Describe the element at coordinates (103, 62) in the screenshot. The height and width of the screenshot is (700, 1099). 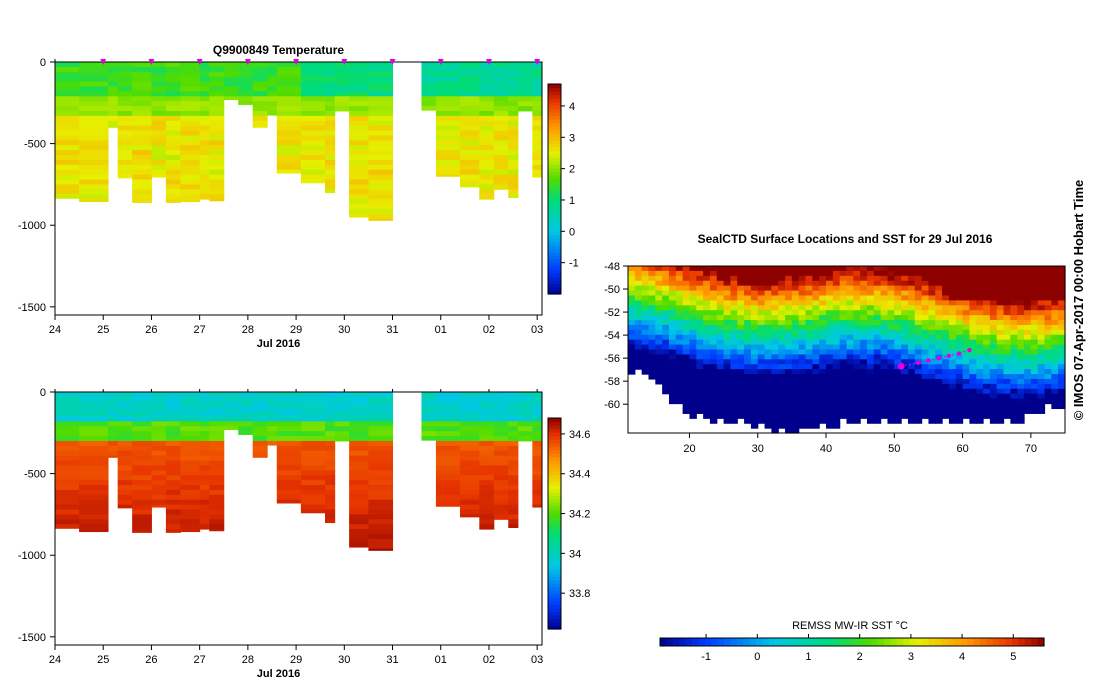
I see `surface-marker` at that location.